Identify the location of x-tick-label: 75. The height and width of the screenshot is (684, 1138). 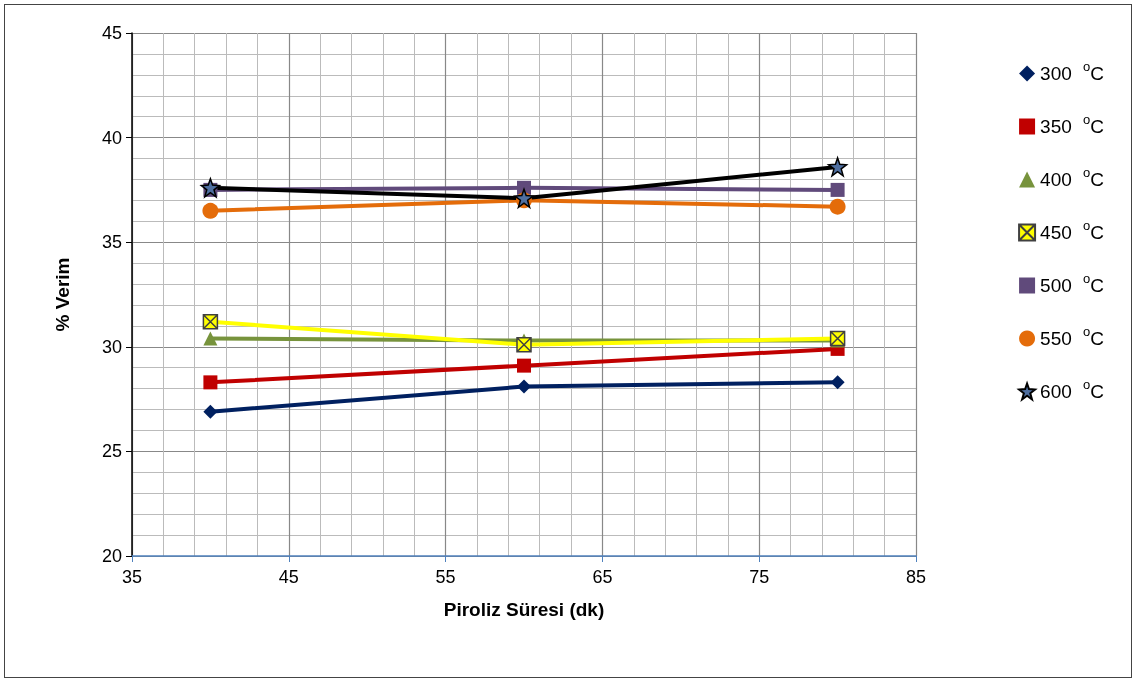
(759, 577).